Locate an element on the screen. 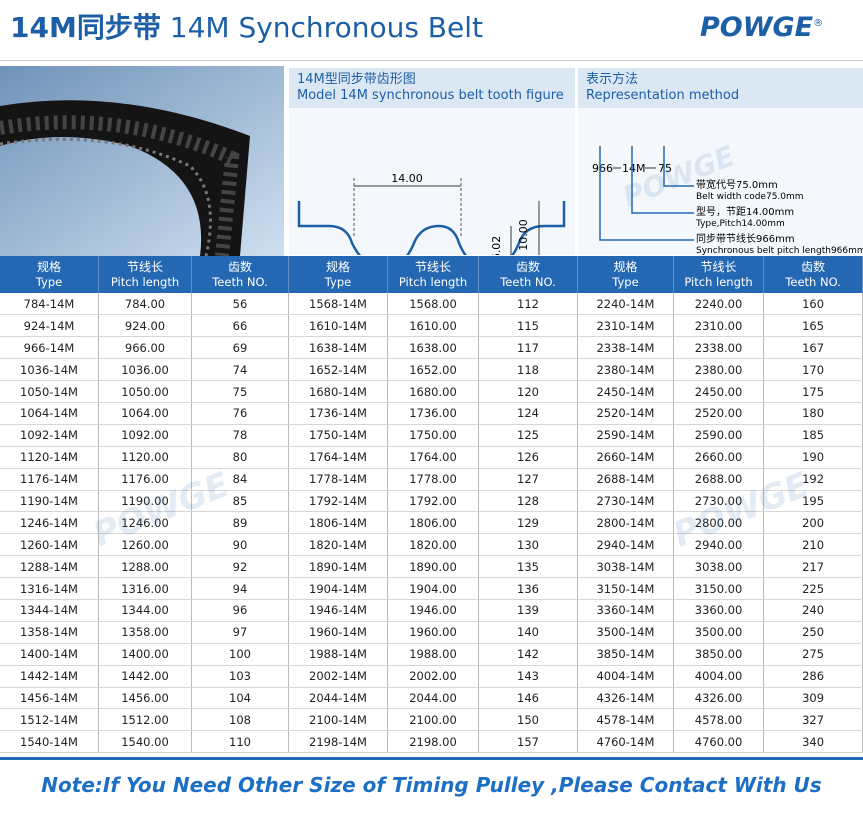 The width and height of the screenshot is (863, 816). cell: 1680-14M is located at coordinates (338, 391).